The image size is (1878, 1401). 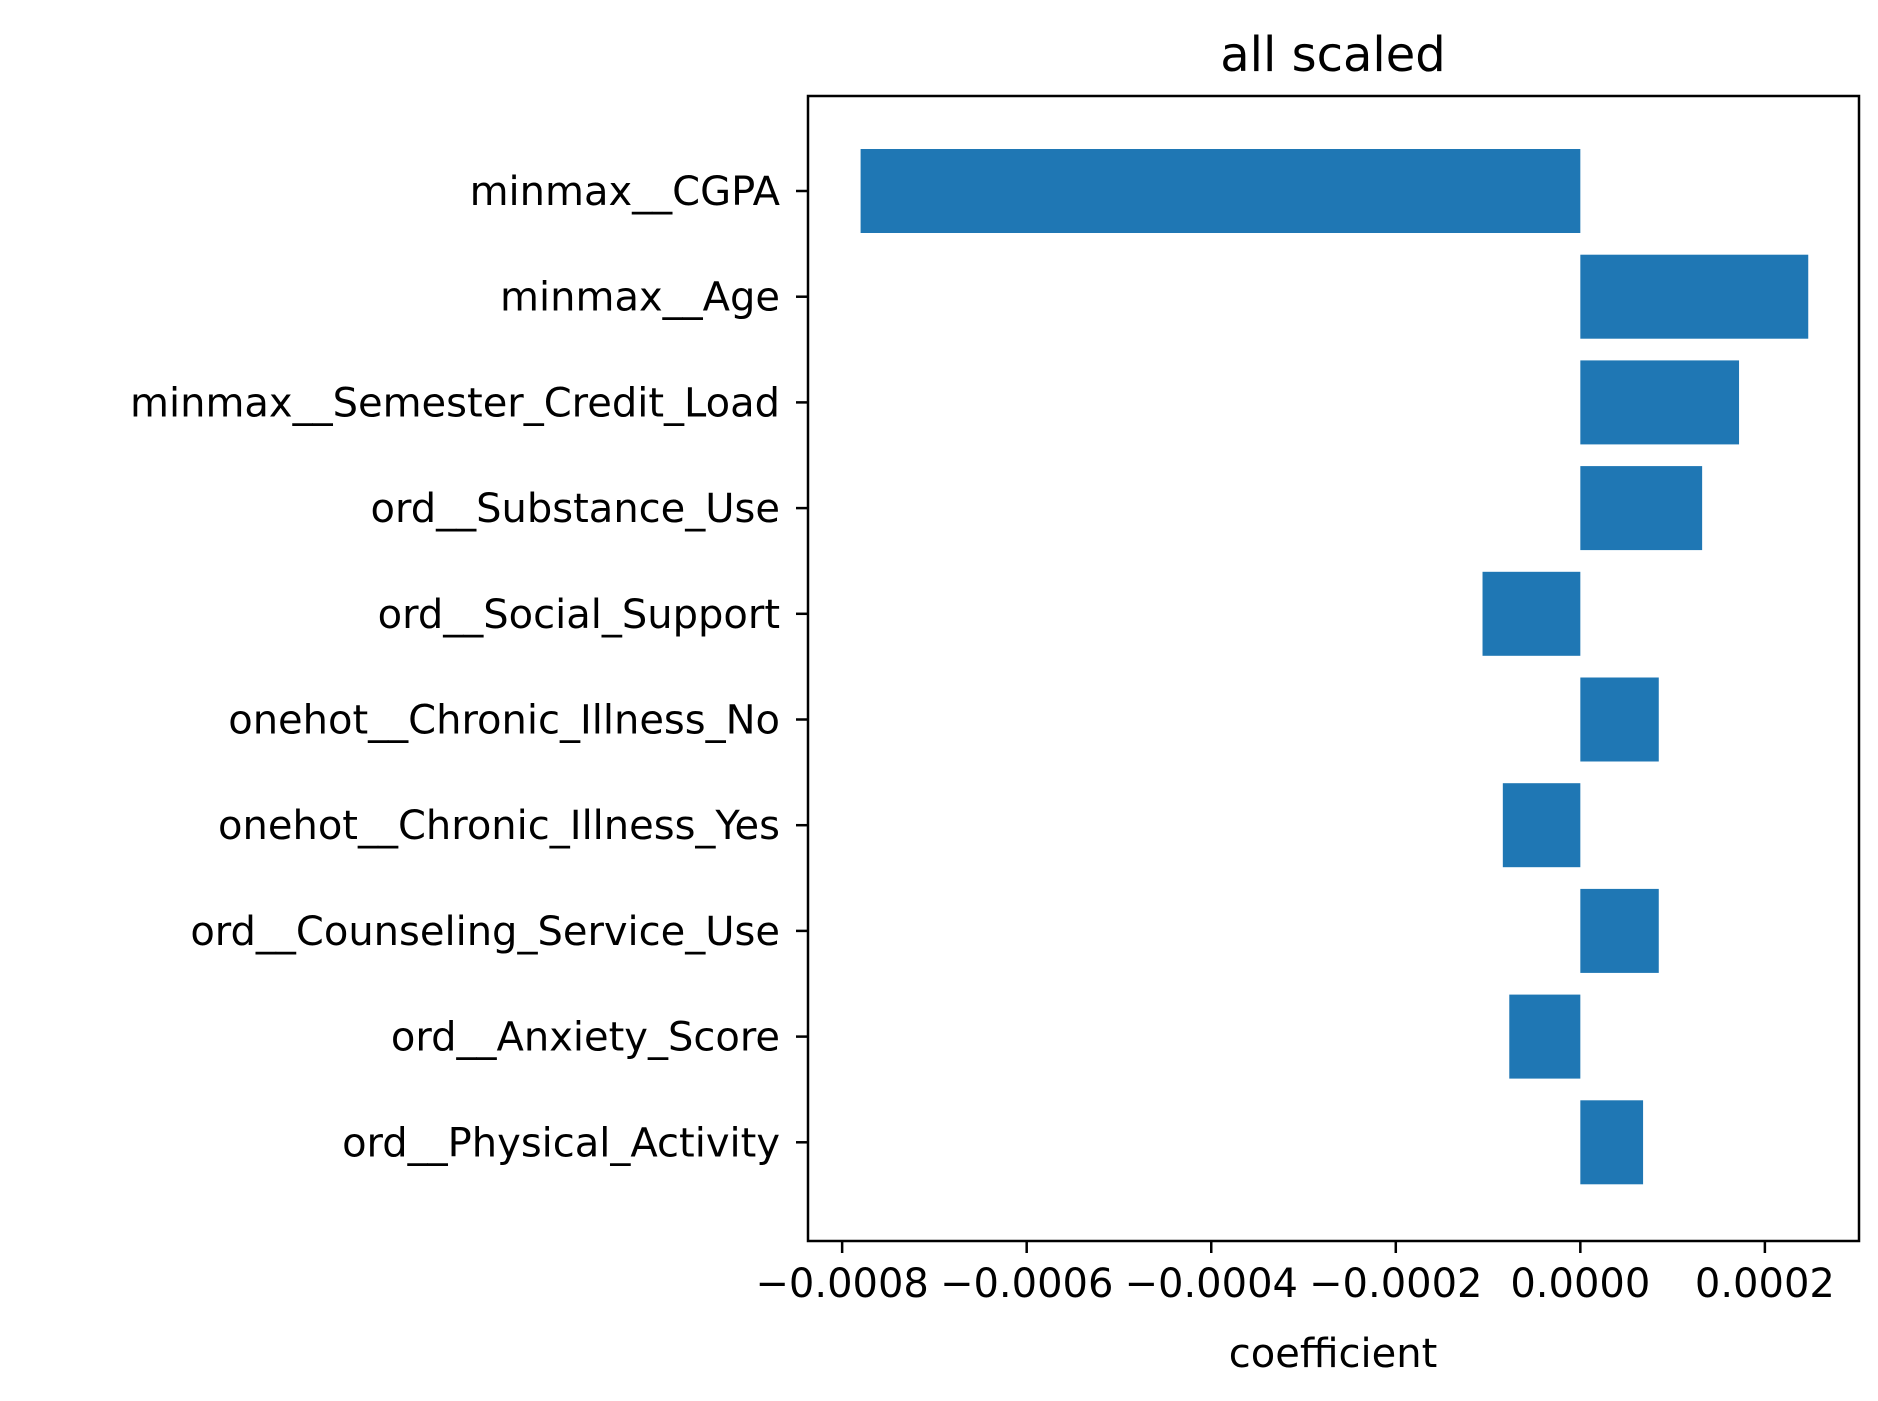 What do you see at coordinates (504, 721) in the screenshot?
I see `y-tick-label: onehot__Chronic_Illness_No` at bounding box center [504, 721].